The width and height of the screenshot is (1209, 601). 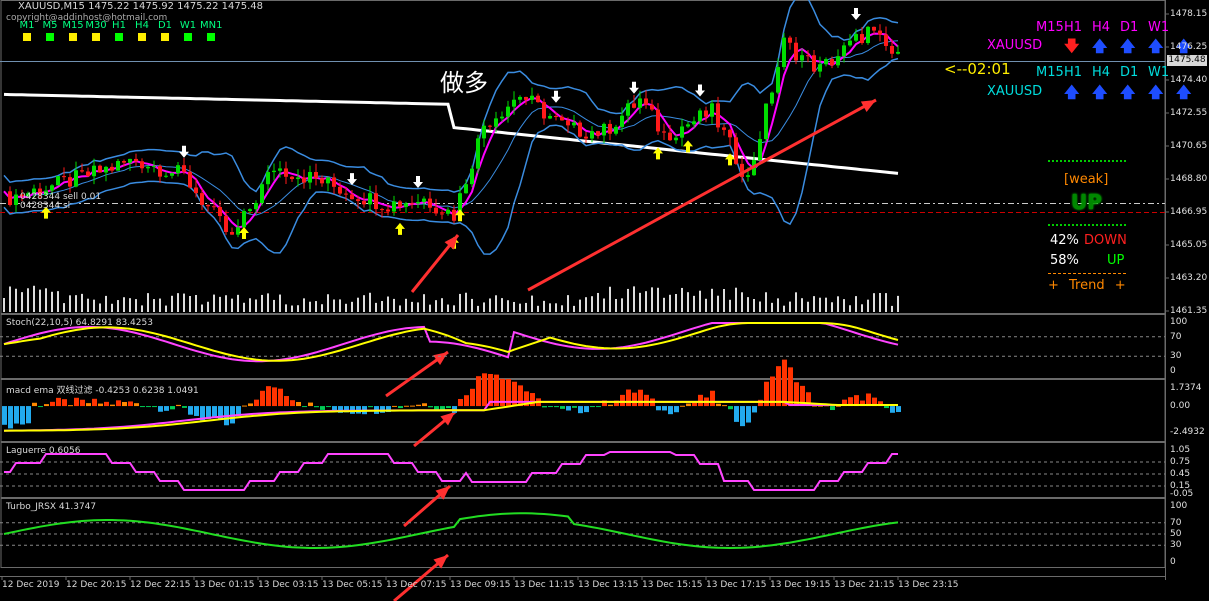 What do you see at coordinates (1189, 212) in the screenshot?
I see `price-label: 1466.95` at bounding box center [1189, 212].